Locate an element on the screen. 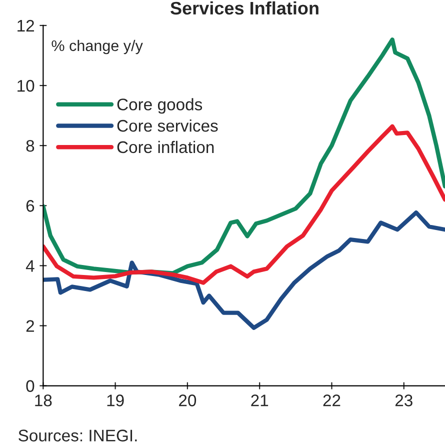 The height and width of the screenshot is (447, 445). legend-label: Core services is located at coordinates (167, 125).